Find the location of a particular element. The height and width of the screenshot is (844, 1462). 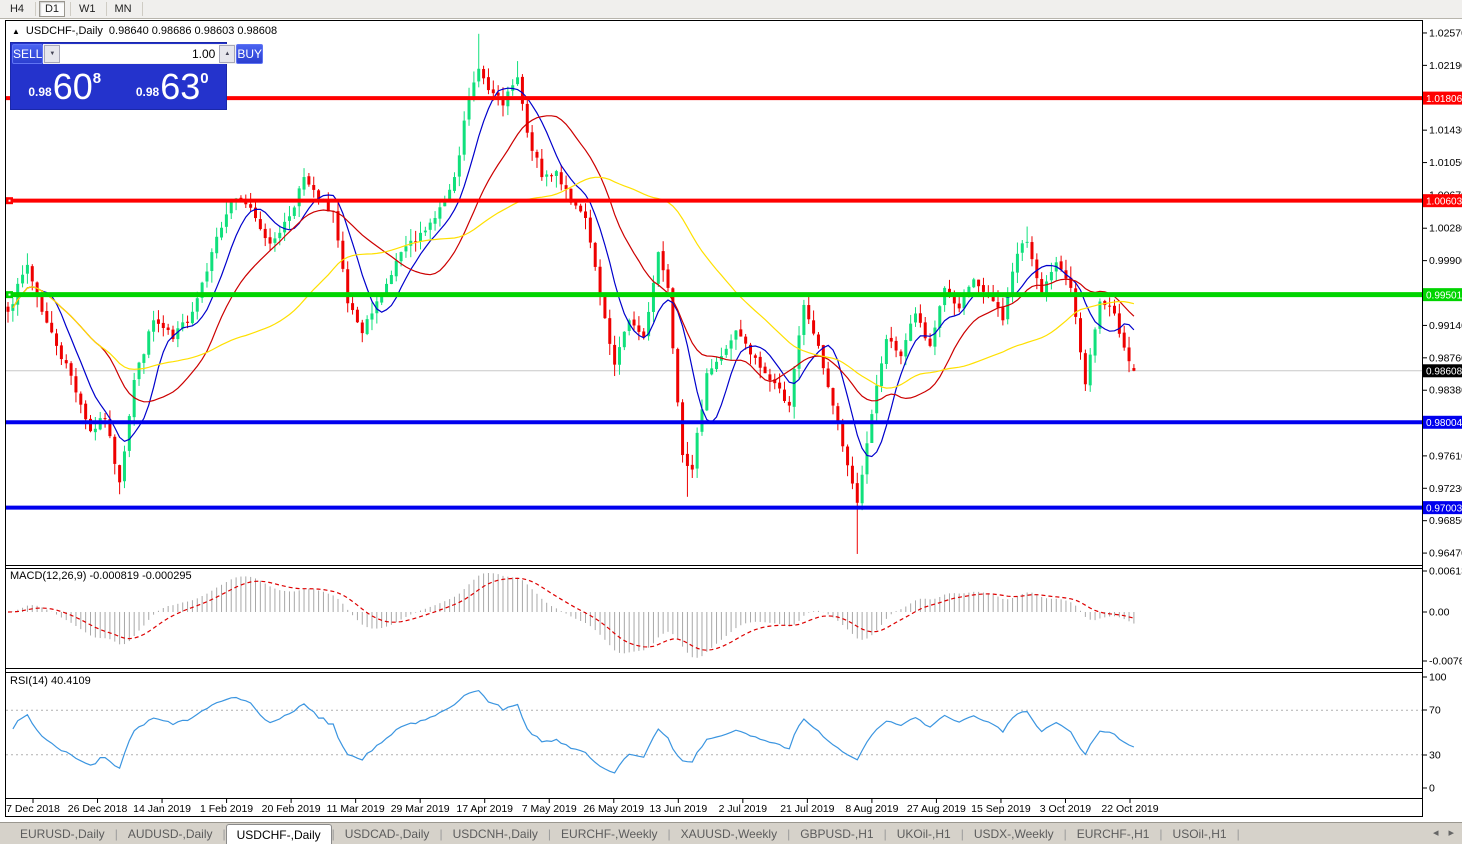

volume-increase-button: ▲ is located at coordinates (227, 54).